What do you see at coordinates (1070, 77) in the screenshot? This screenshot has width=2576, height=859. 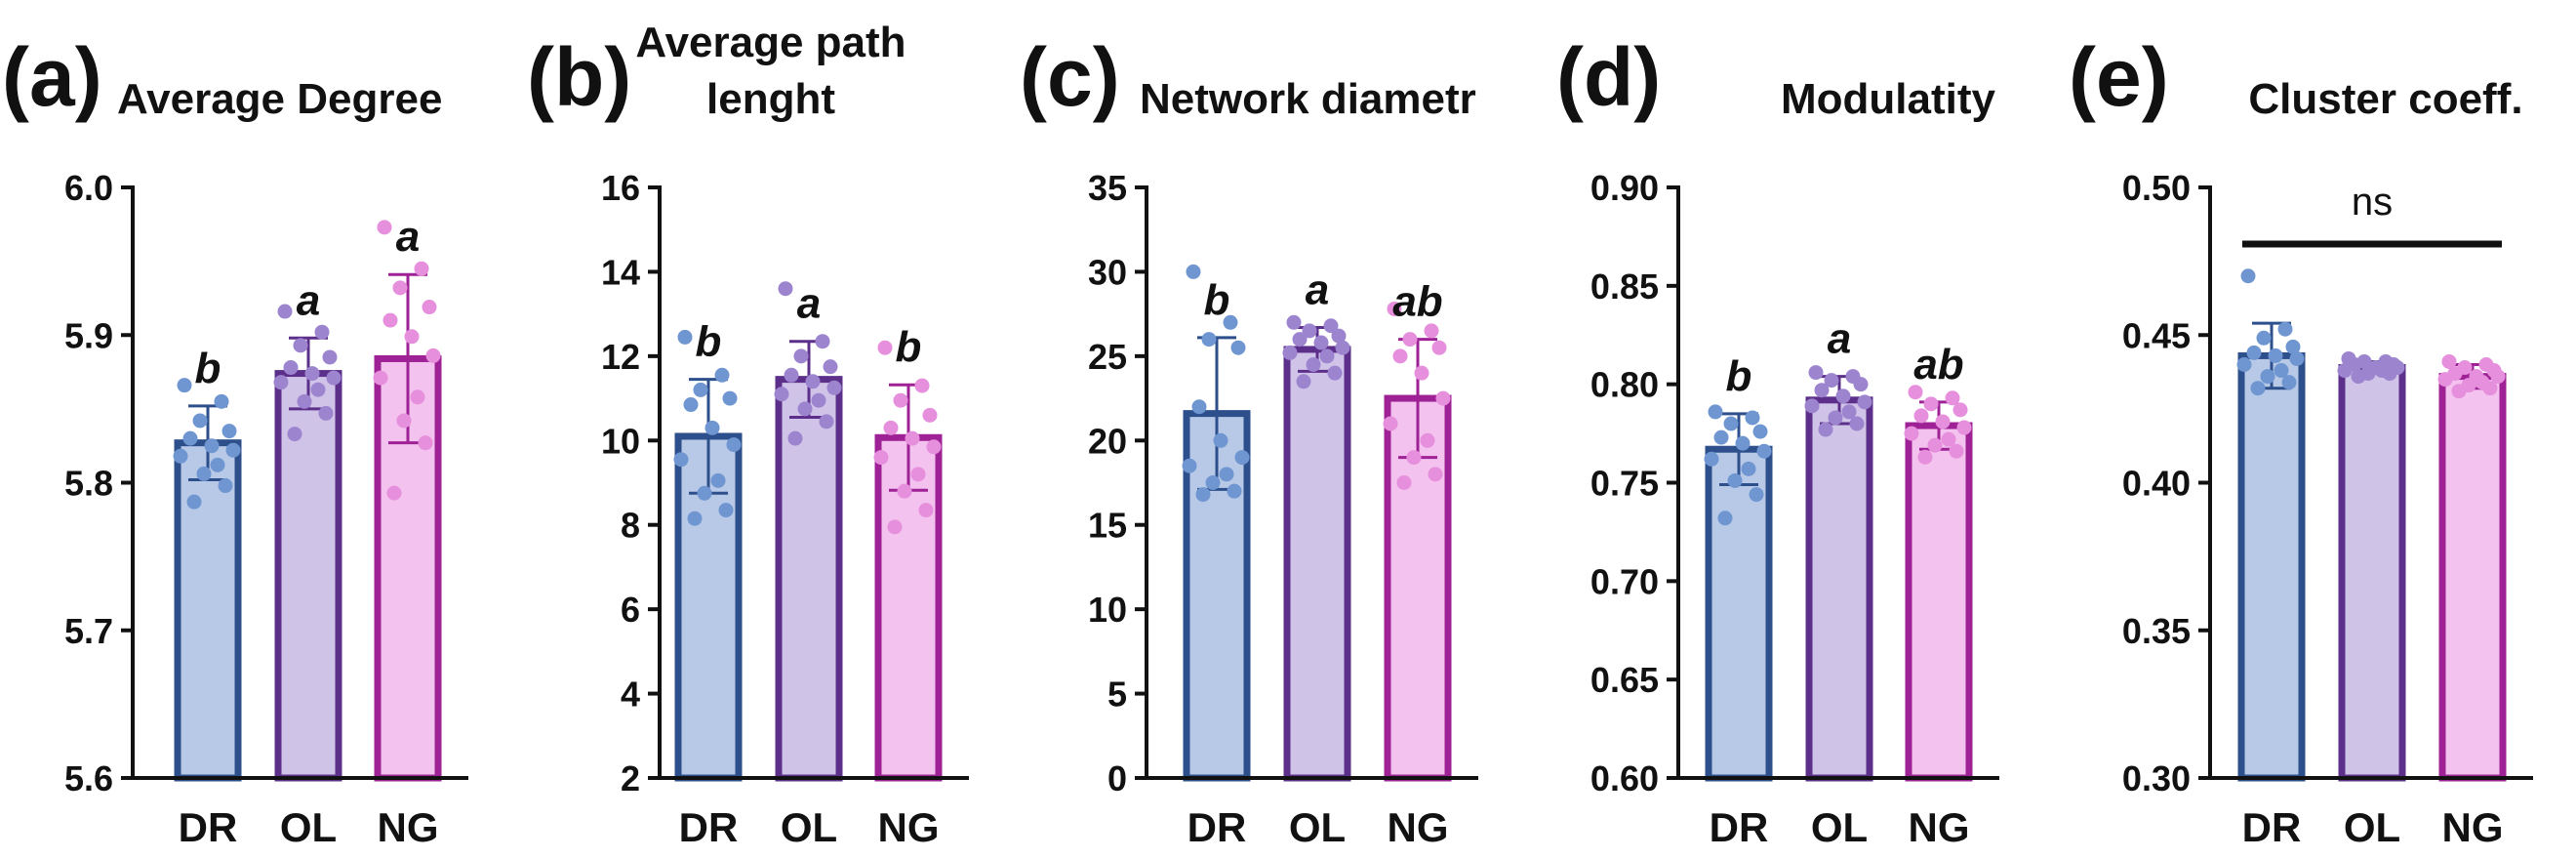 I see `panel-label: (c)` at bounding box center [1070, 77].